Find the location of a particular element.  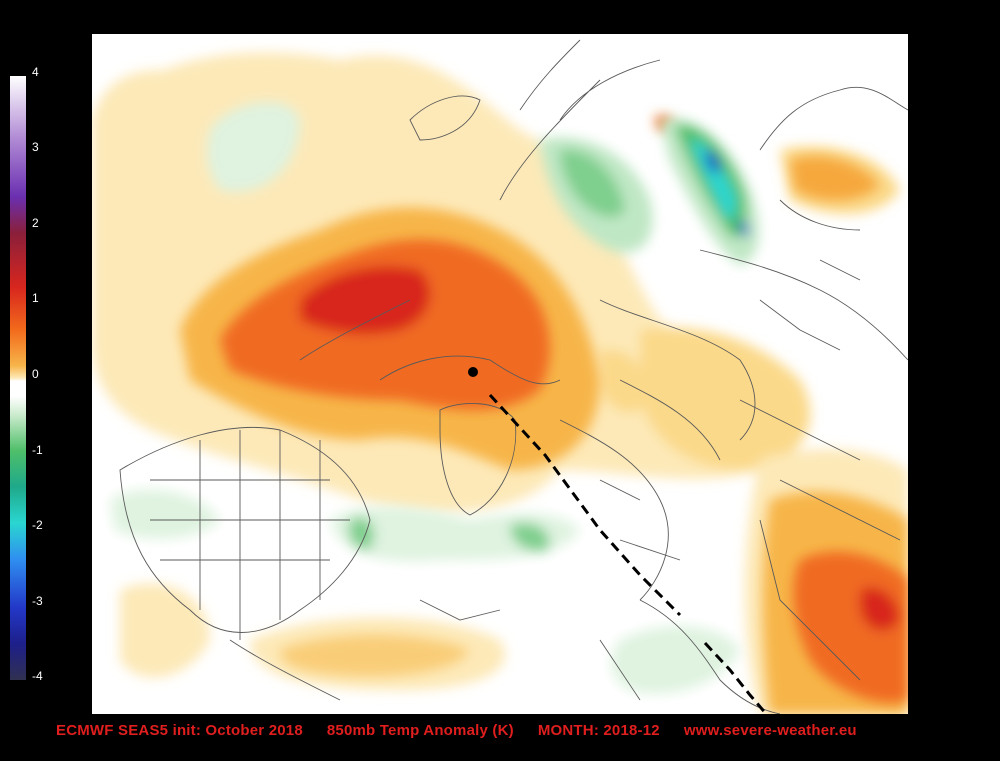

month-caption: MONTH: 2018-12 is located at coordinates (598, 730).